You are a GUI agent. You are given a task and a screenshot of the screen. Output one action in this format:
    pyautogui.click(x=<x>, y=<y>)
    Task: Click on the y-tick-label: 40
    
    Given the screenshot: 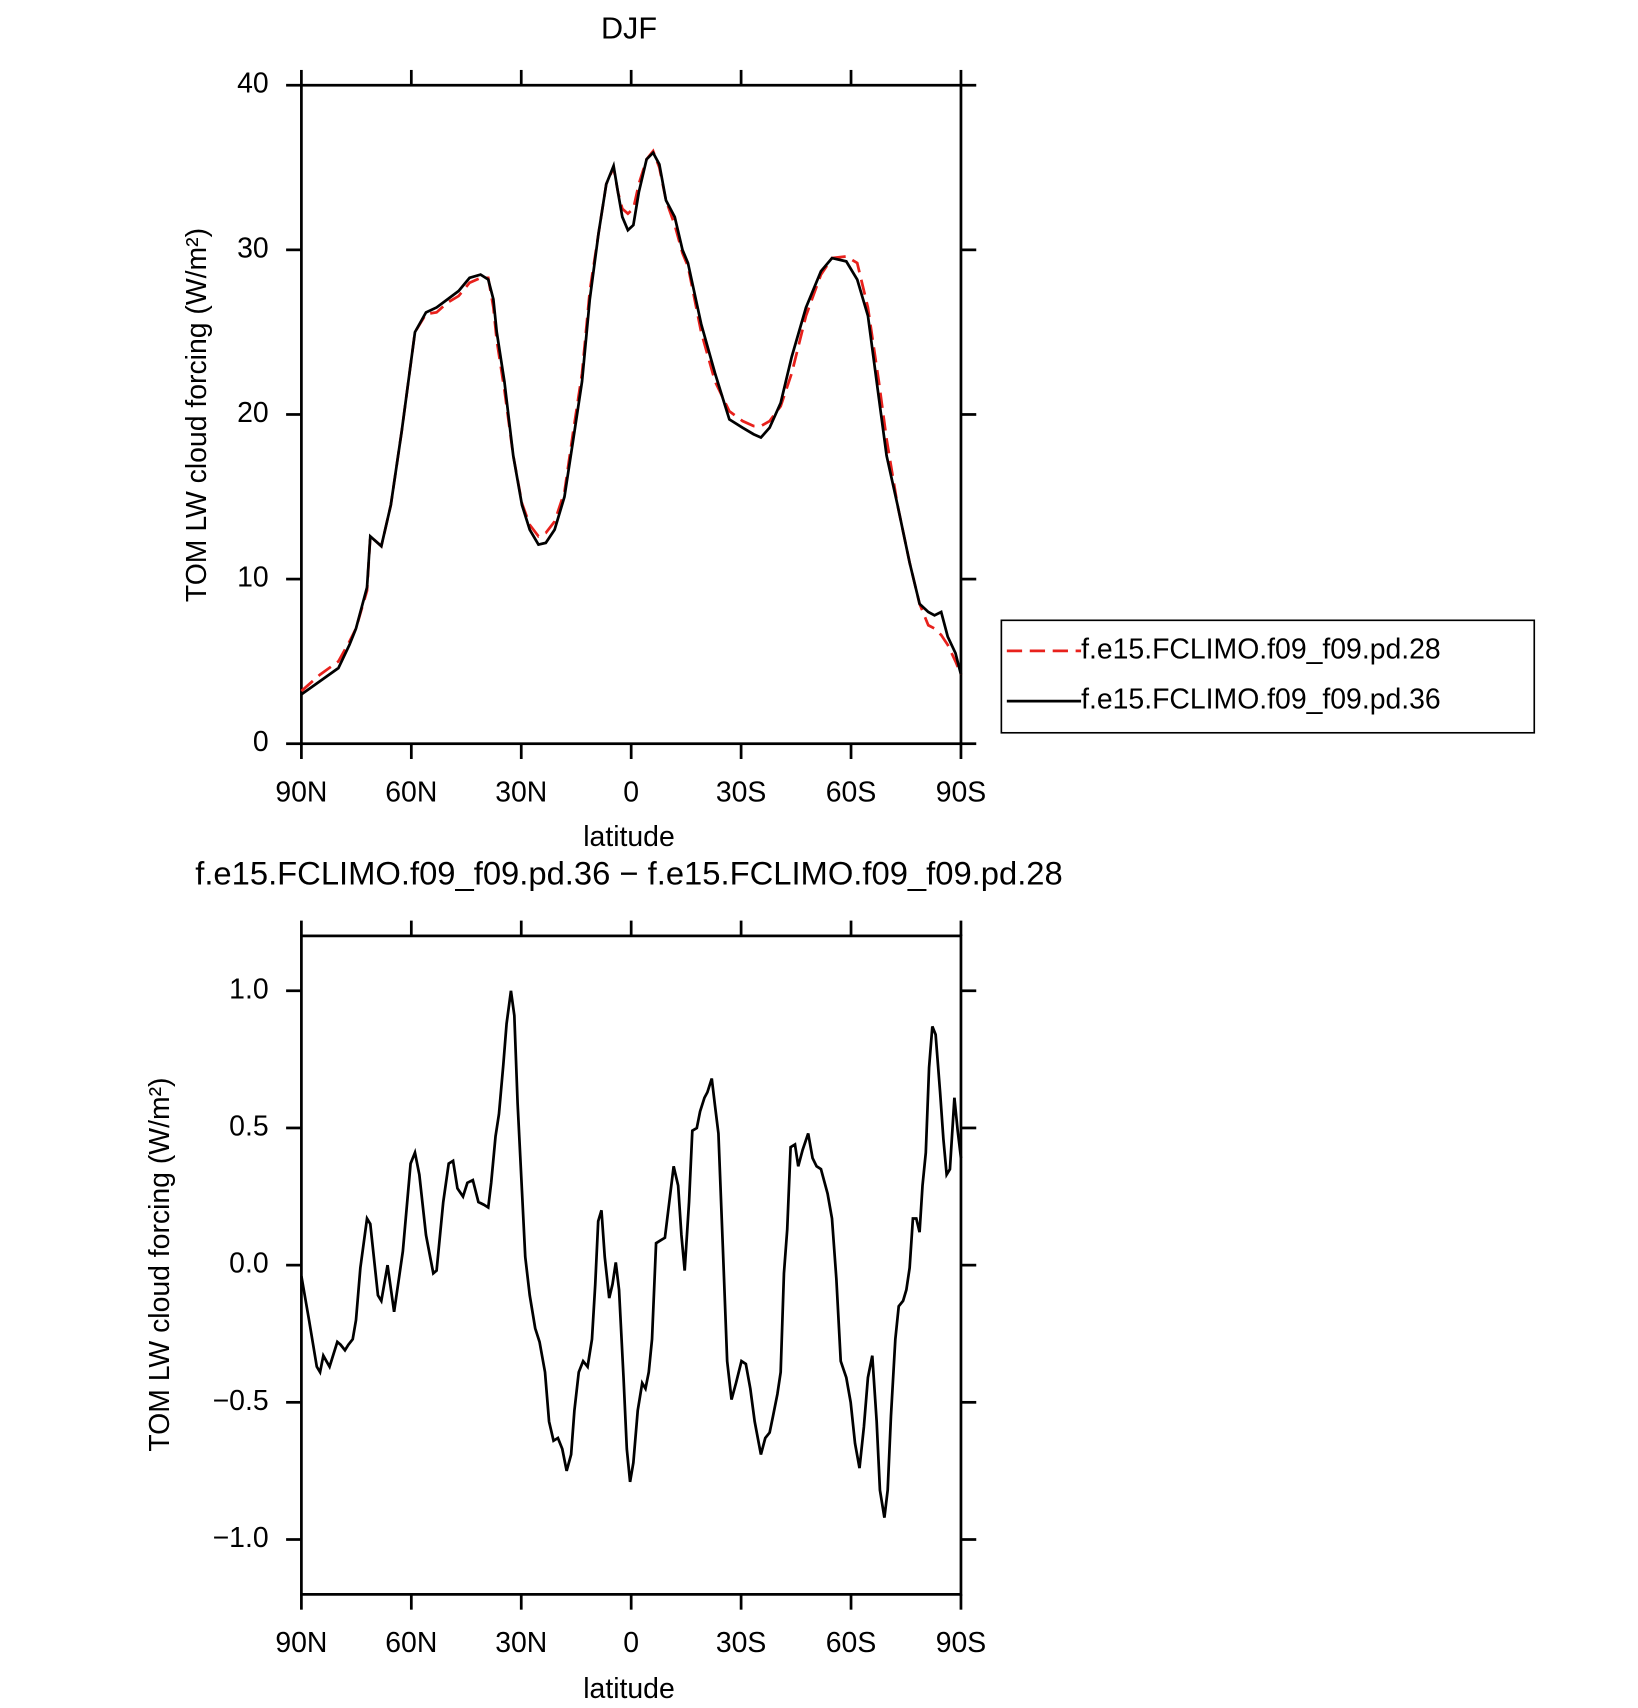 What is the action you would take?
    pyautogui.click(x=253, y=84)
    